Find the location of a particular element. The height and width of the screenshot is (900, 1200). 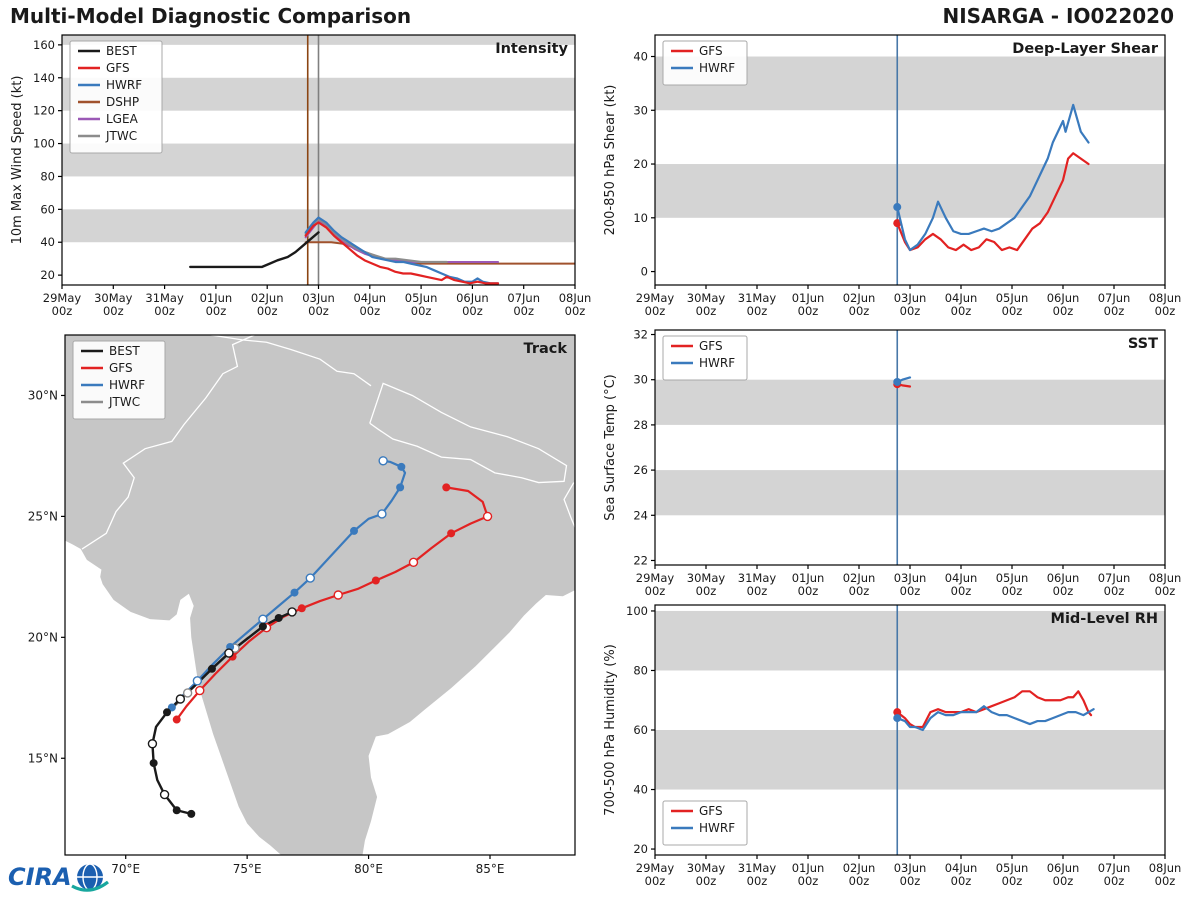

svg-text: 05Jun is located at coordinates (1012, 868).